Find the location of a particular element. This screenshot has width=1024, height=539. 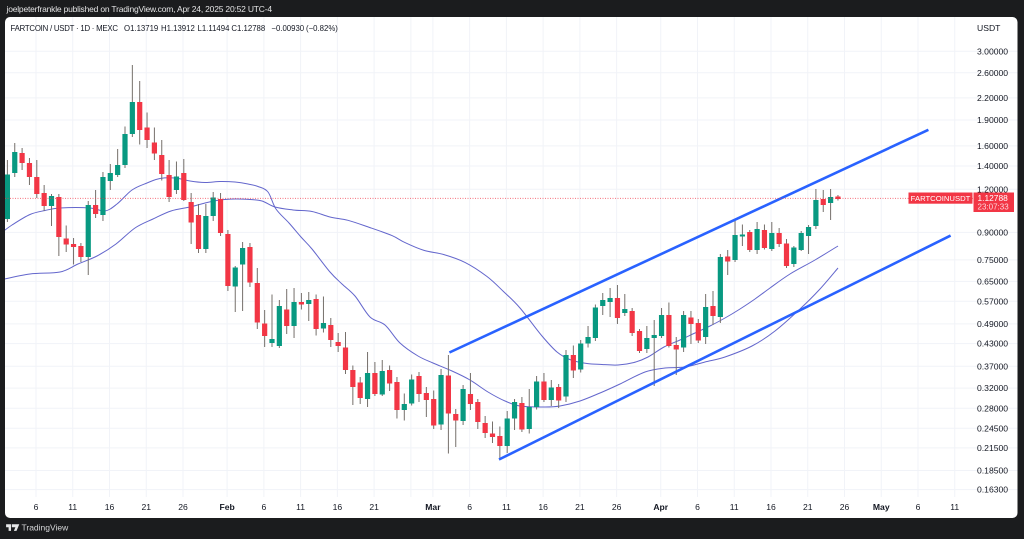

svg-text: −0.00930 is located at coordinates (287, 28).